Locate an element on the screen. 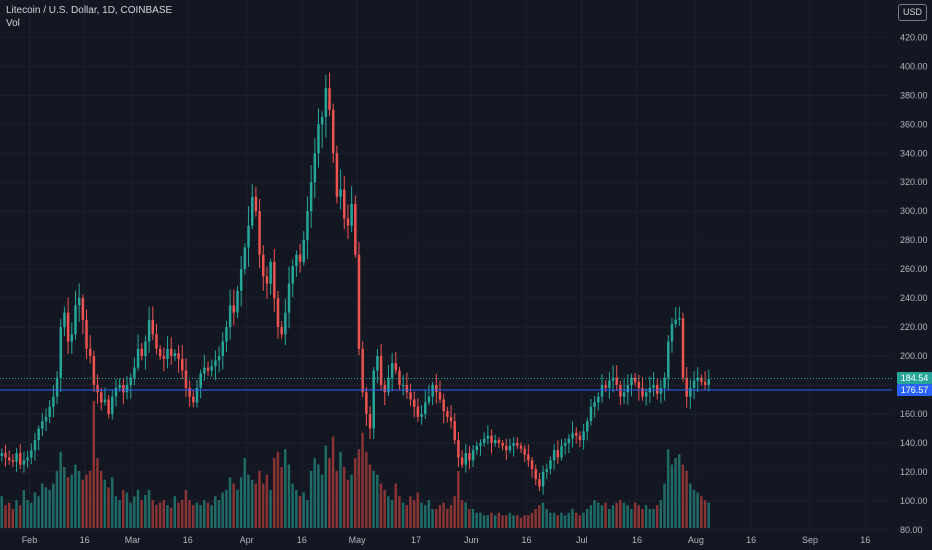  x-axis-tick-label: Sep is located at coordinates (810, 540).